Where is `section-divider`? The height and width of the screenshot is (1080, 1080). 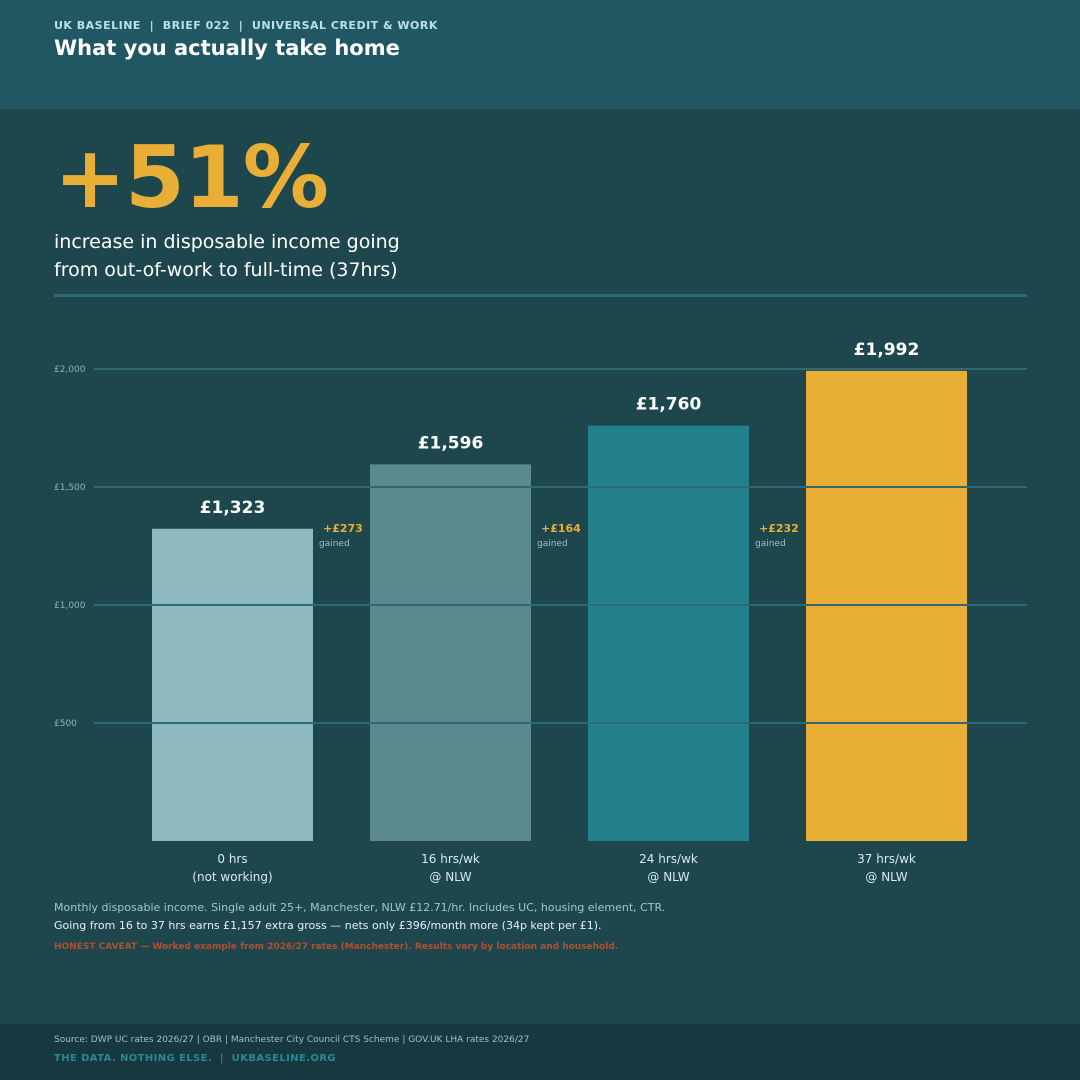 section-divider is located at coordinates (540, 295).